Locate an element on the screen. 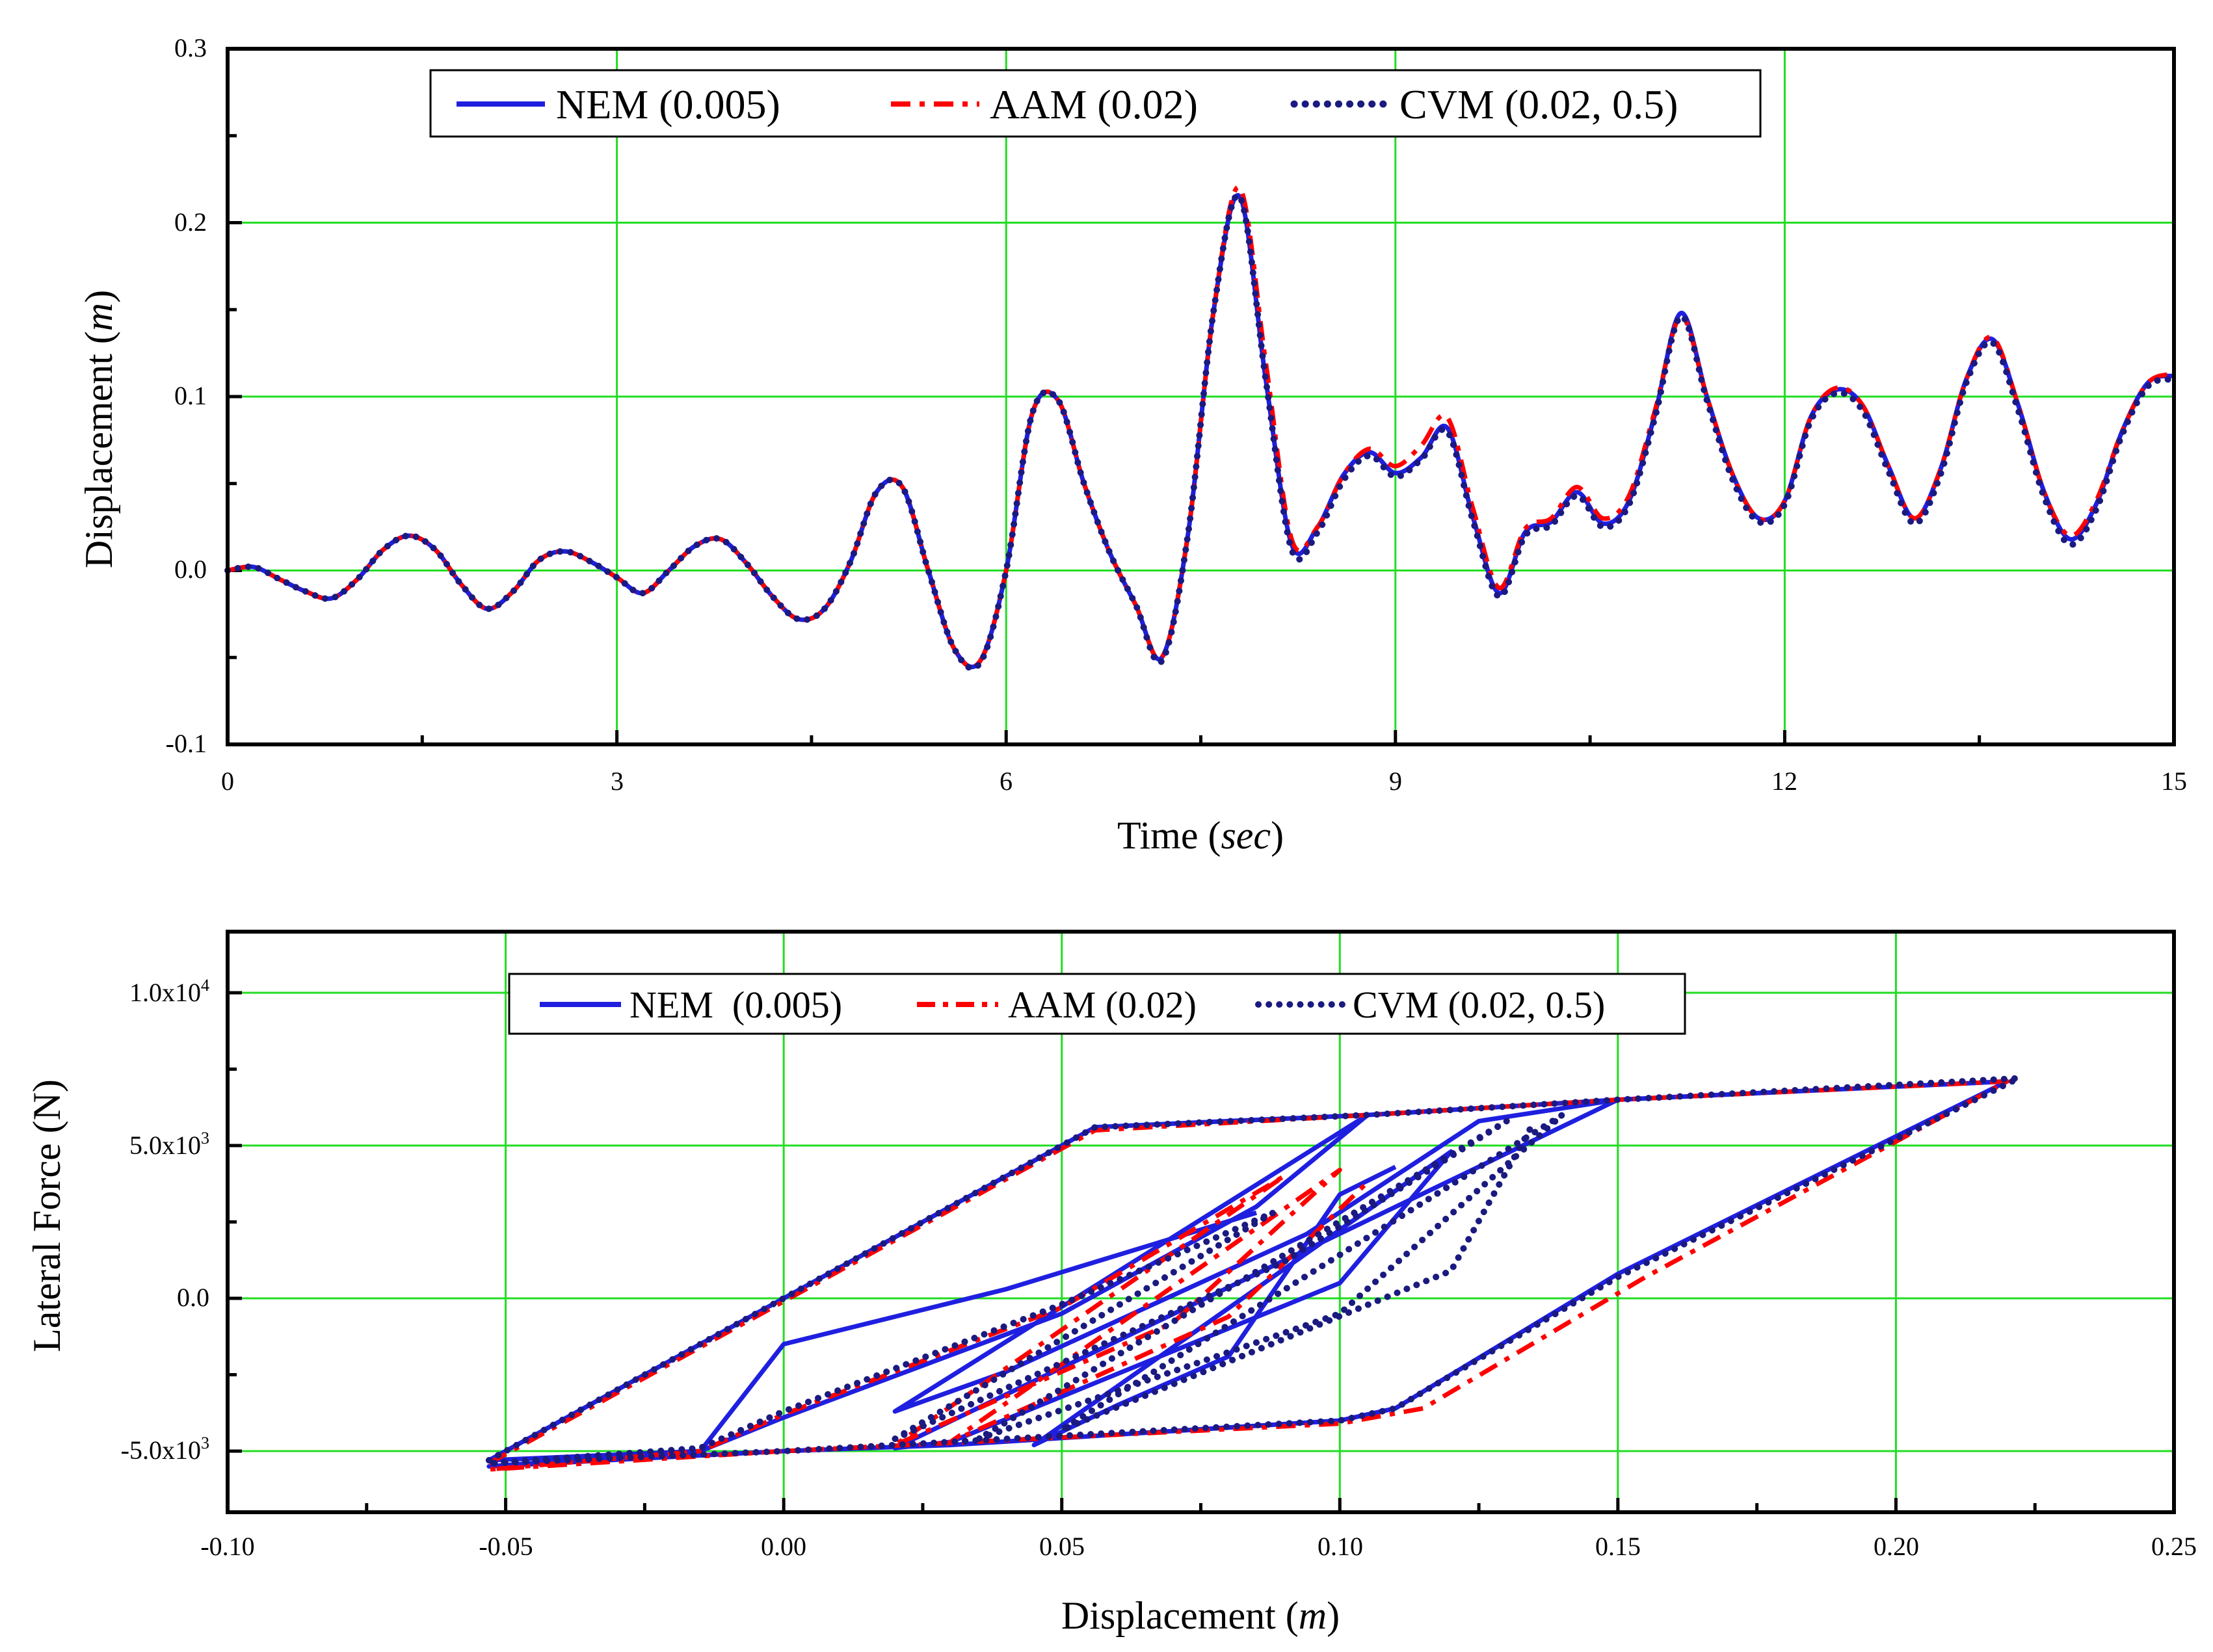 This screenshot has height=1652, width=2213. top-ytick-label: 0.2 is located at coordinates (190, 222).